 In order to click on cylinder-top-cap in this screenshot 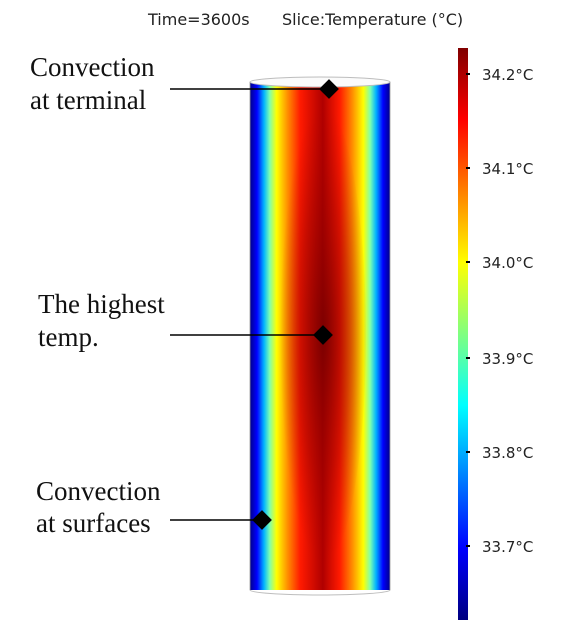, I will do `click(320, 82)`.